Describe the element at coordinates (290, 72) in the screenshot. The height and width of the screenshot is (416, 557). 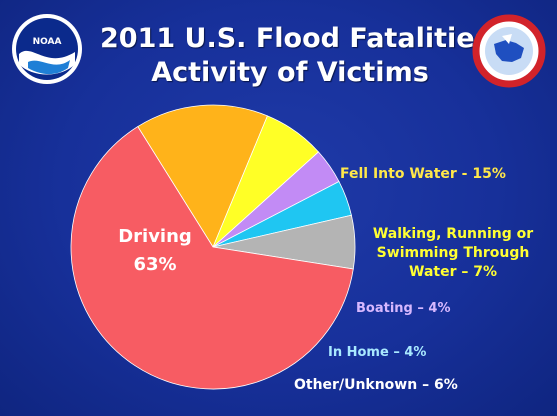
I see `title-line-2: Activity of Victims` at that location.